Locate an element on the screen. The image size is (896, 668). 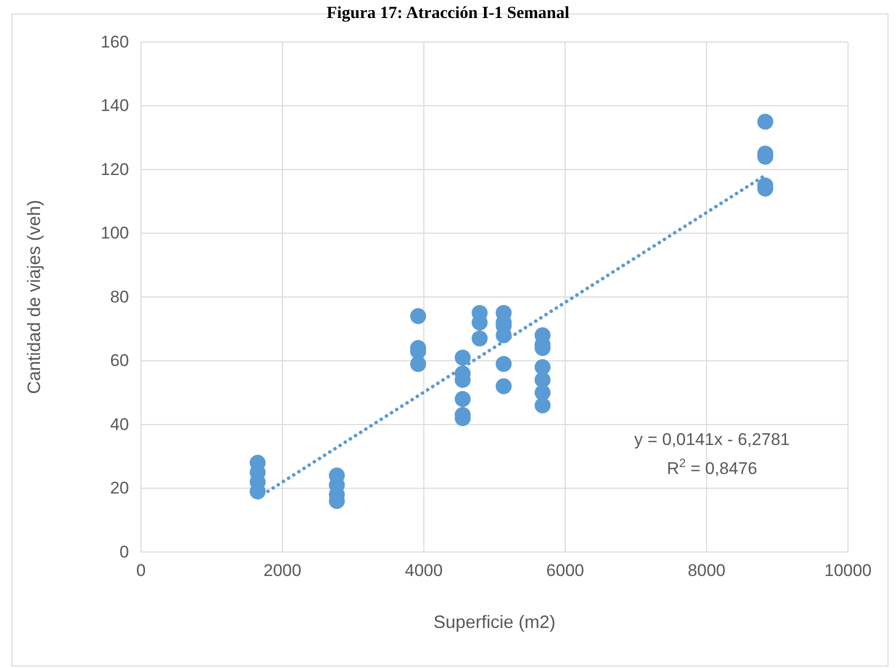
y-tick-label: 40 is located at coordinates (119, 424).